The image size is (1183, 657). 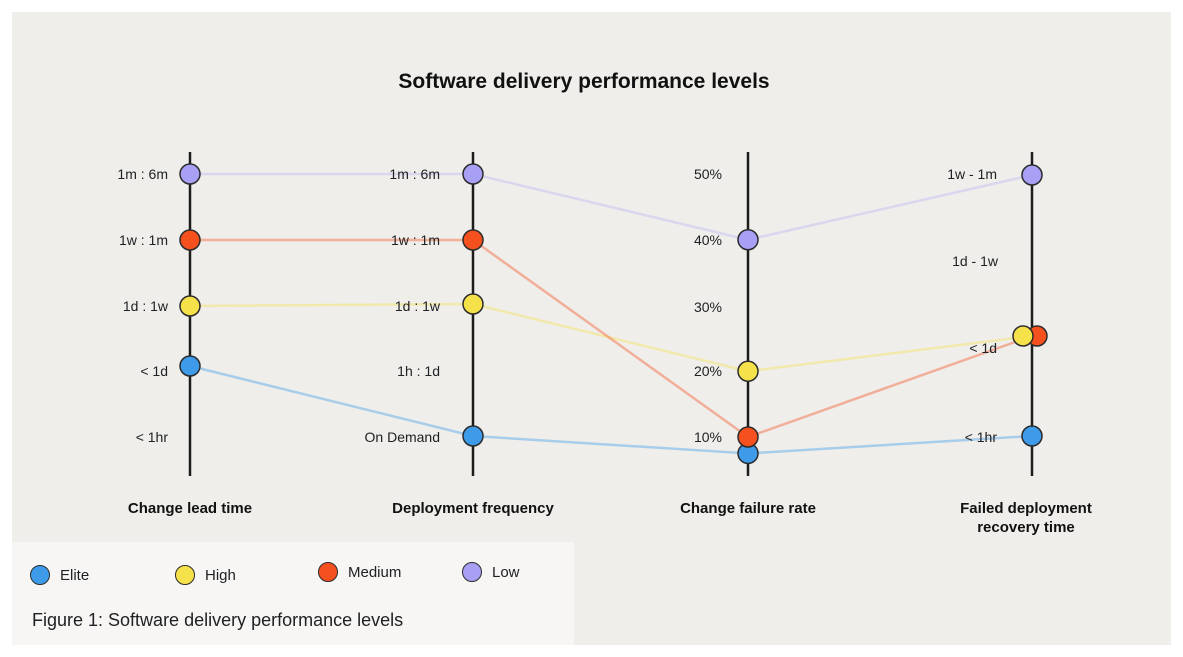 I want to click on legend-item-medium: Medium, so click(x=359, y=572).